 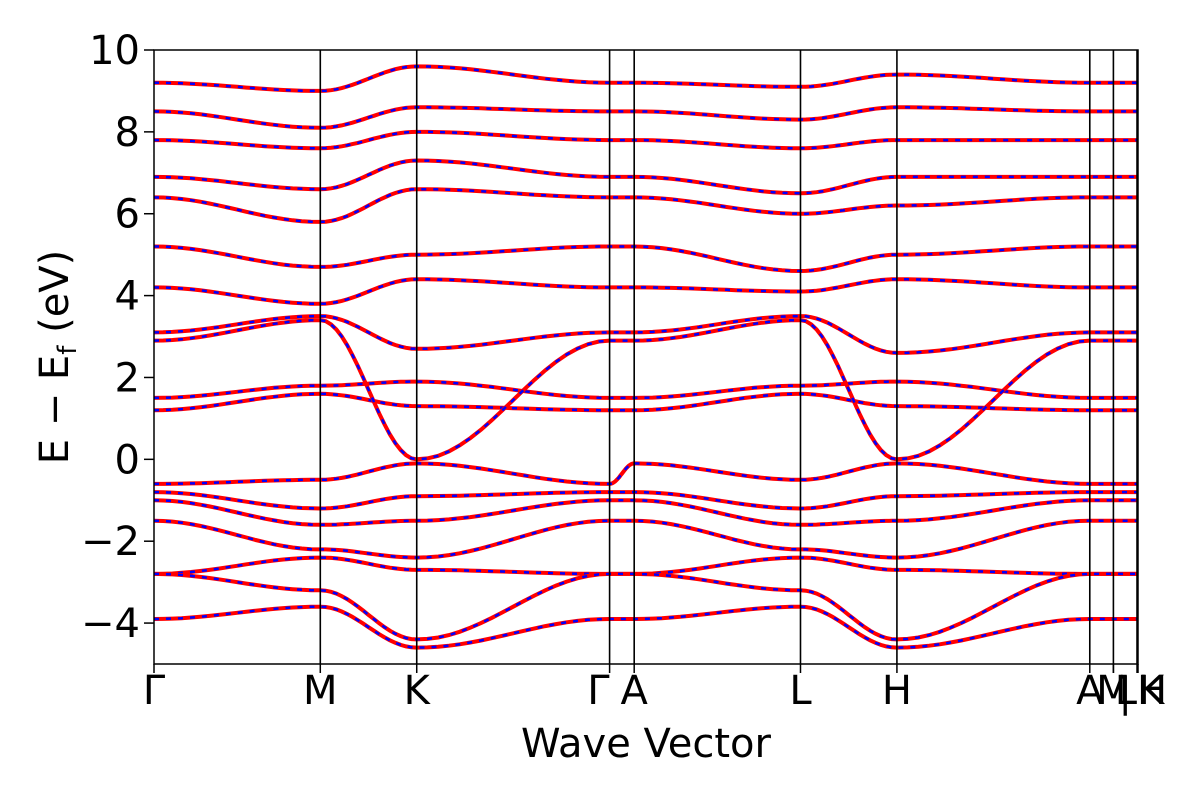 What do you see at coordinates (127, 378) in the screenshot?
I see `y-tick-label: 2` at bounding box center [127, 378].